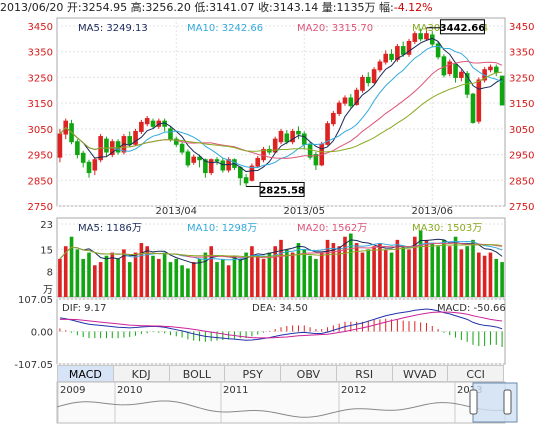  I want to click on tab-psy: PSY, so click(253, 373).